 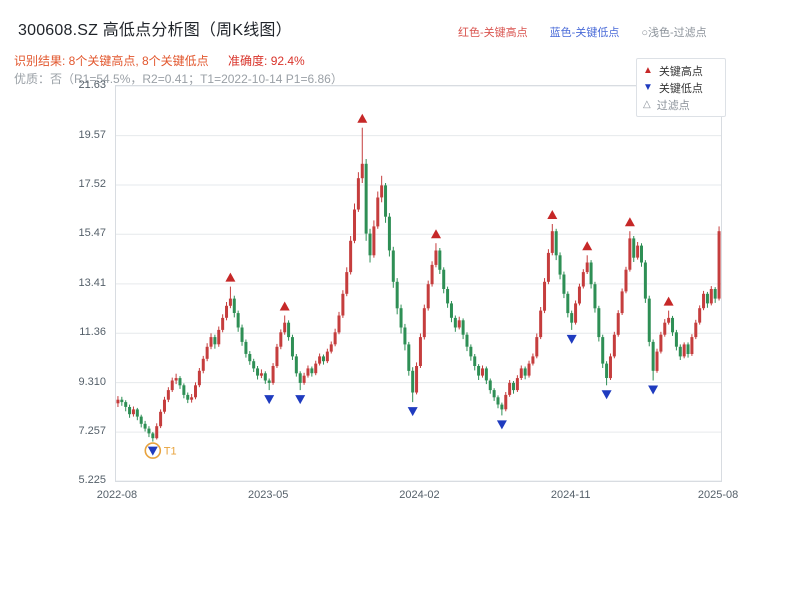 I want to click on key-high-marker, so click(x=668, y=301).